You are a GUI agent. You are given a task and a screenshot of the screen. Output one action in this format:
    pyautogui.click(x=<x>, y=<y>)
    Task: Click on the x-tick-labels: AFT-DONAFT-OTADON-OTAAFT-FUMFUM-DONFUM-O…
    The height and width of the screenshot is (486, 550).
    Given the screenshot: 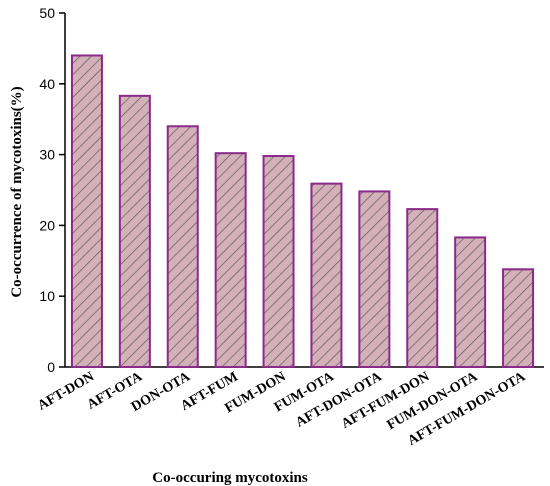 What is the action you would take?
    pyautogui.click(x=281, y=409)
    